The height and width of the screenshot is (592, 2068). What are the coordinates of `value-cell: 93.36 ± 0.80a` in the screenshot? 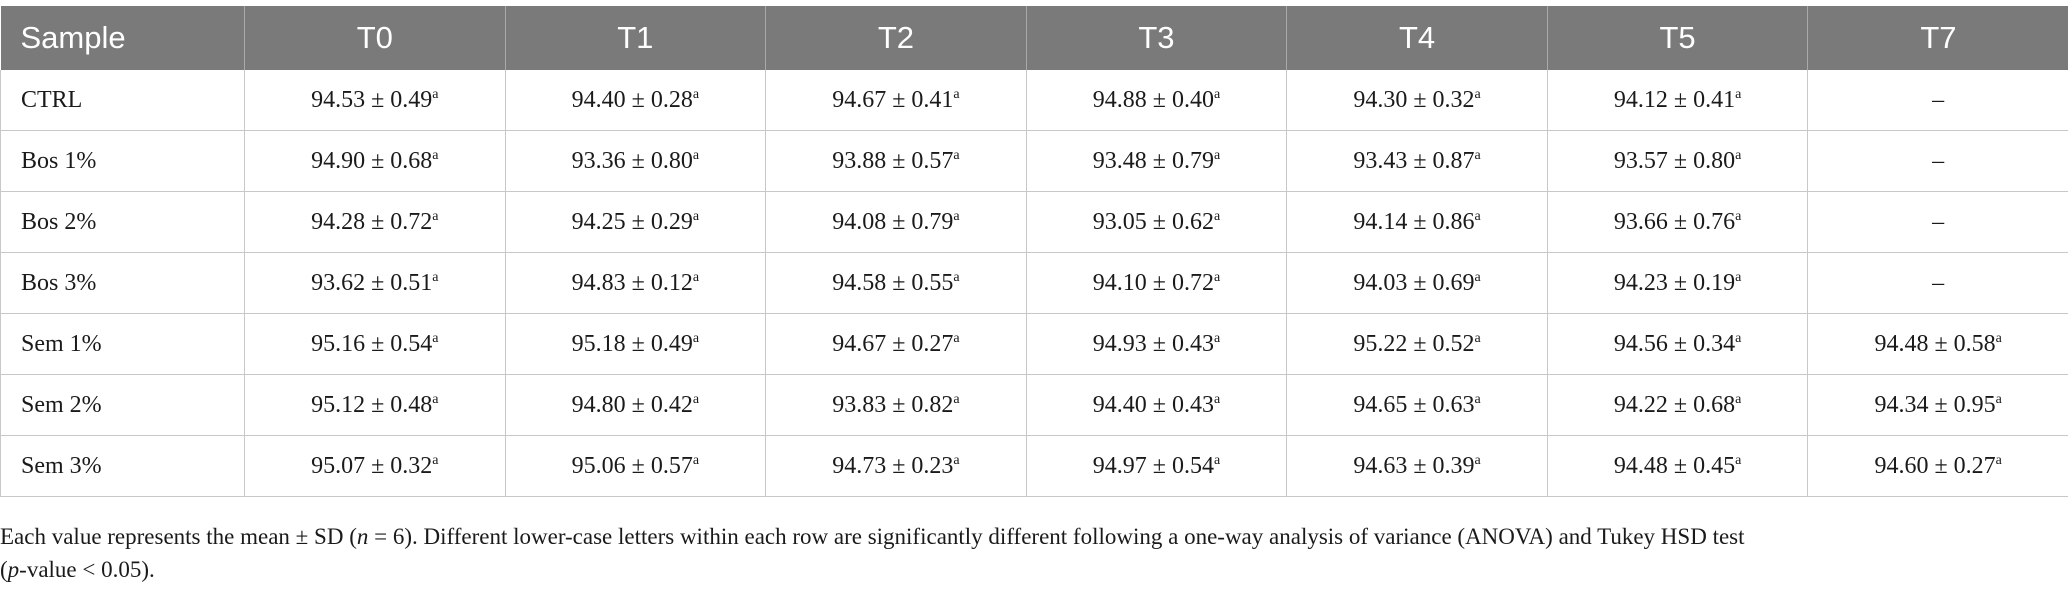 It's located at (635, 161).